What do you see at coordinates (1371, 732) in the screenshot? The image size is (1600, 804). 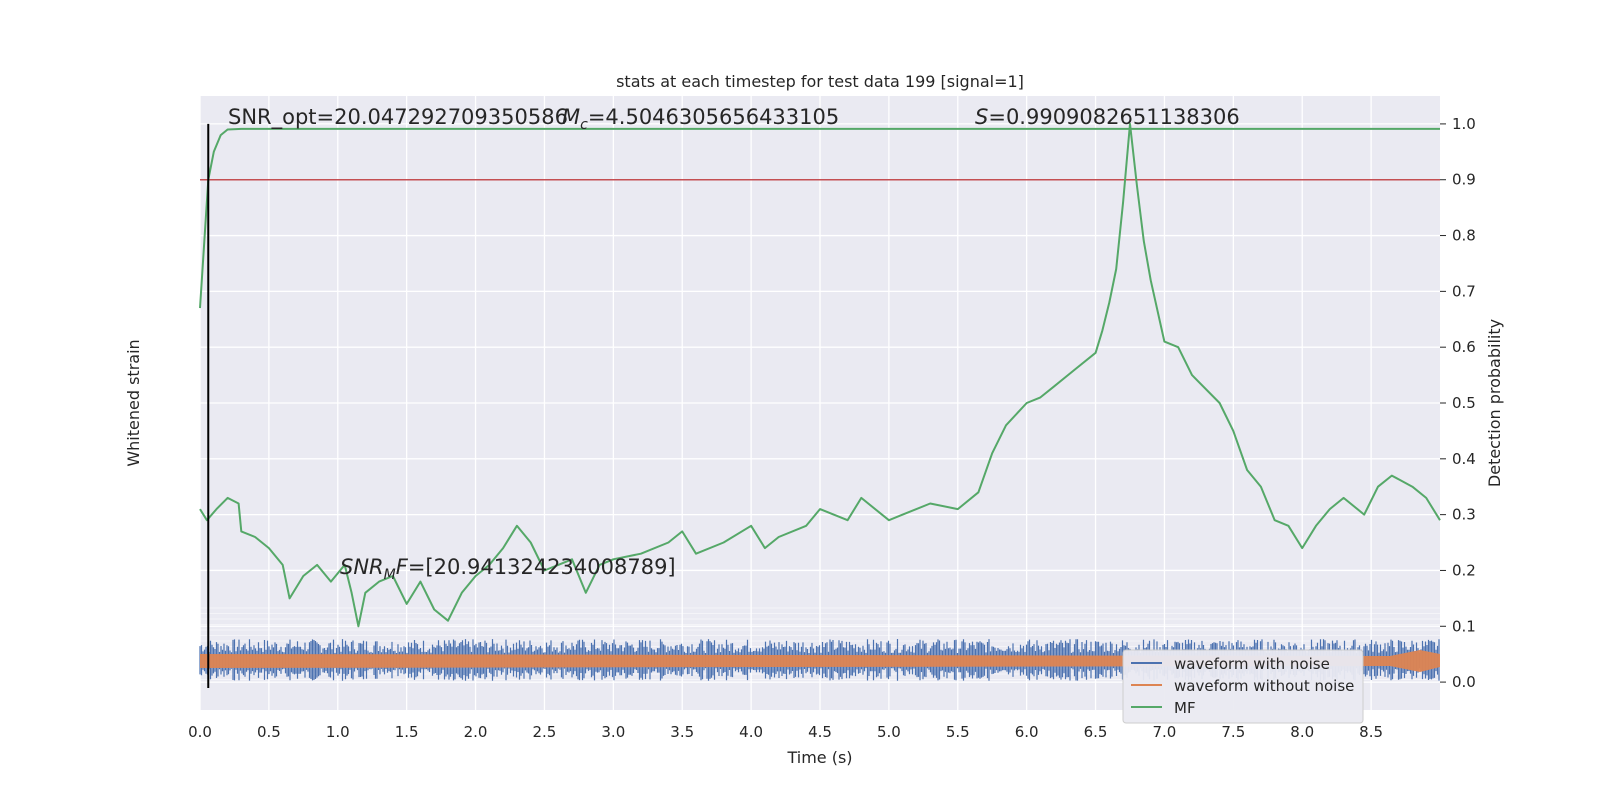 I see `x-tick-label: 8.5` at bounding box center [1371, 732].